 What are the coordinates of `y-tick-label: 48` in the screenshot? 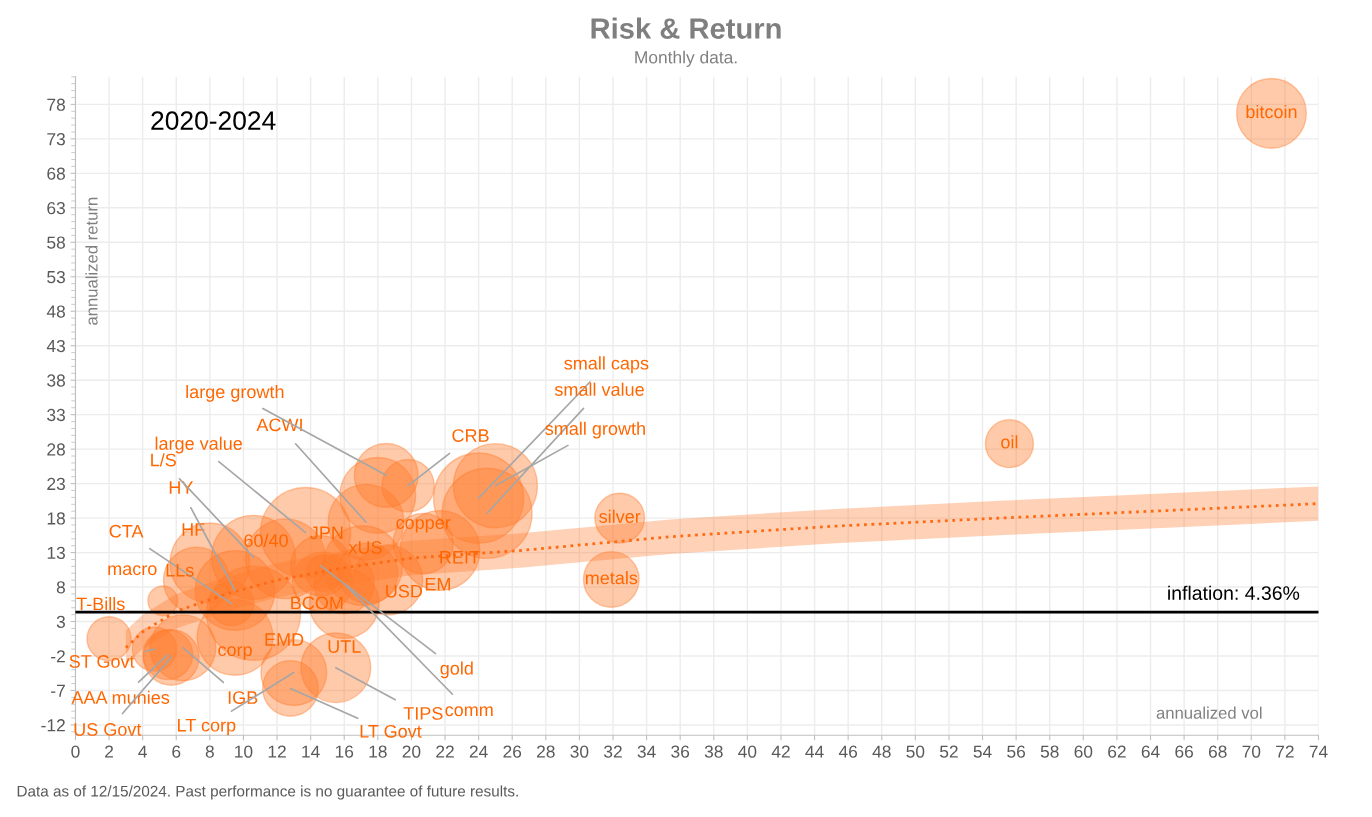 It's located at (55, 311).